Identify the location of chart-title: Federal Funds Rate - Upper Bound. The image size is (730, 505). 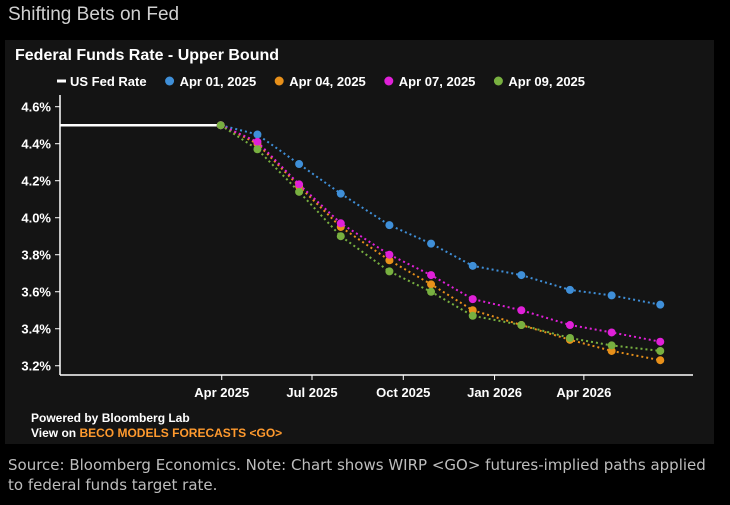
(147, 55).